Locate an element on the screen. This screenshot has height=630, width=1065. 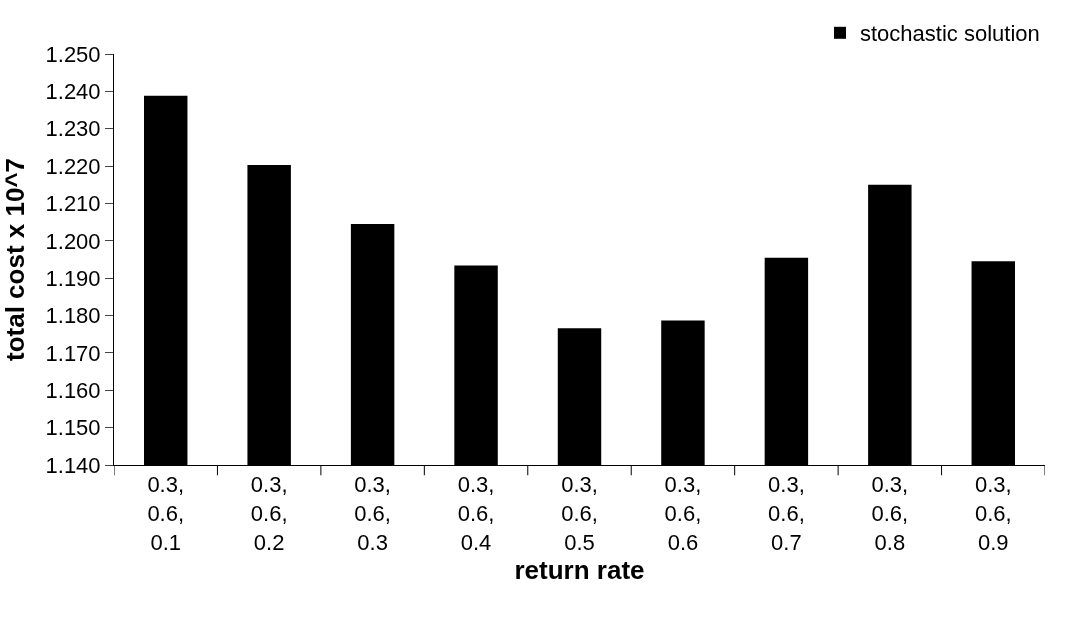
y-axis-title: total cost x 10^7 is located at coordinates (15, 259).